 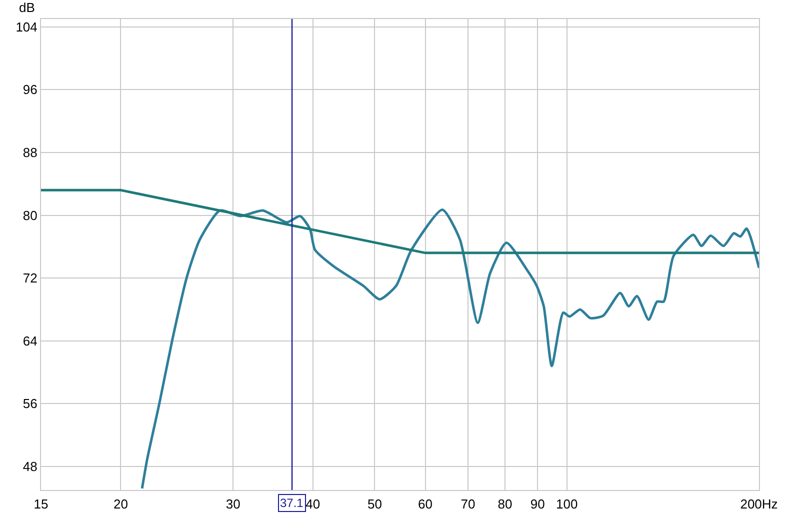 I want to click on y-tick-label: 80, so click(x=30, y=215).